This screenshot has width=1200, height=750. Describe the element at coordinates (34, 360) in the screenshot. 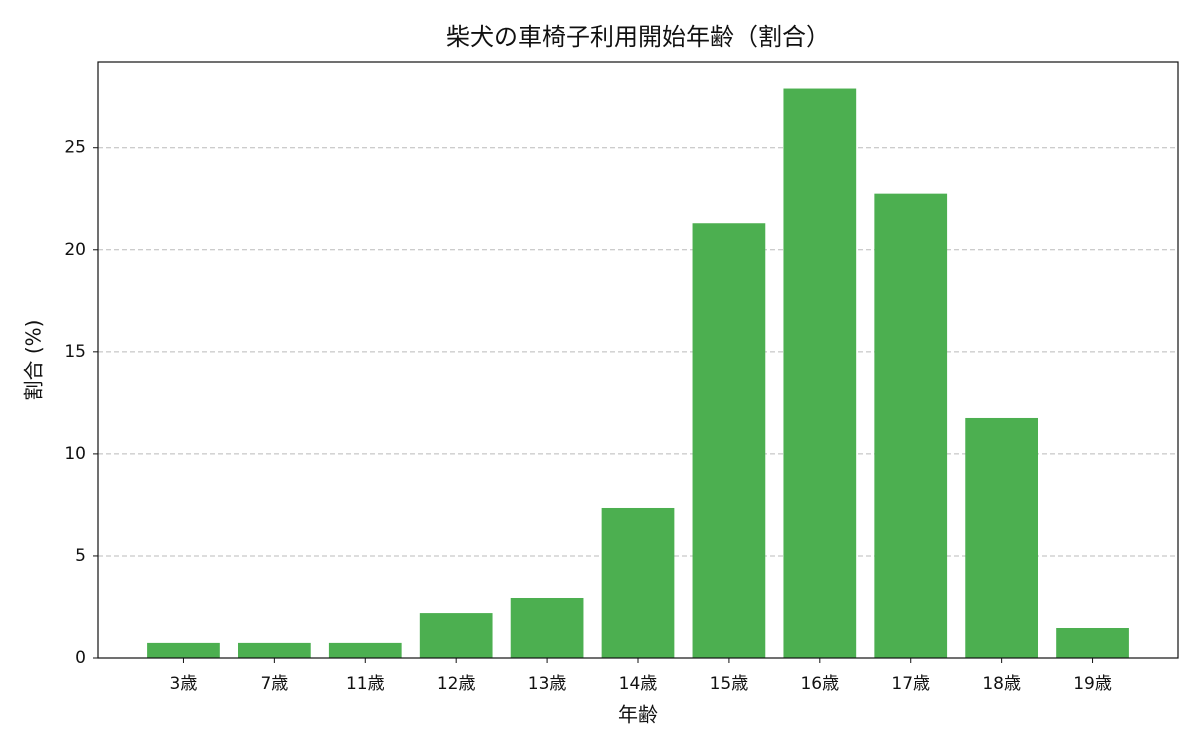

I see `y-axis-label: 割合 (%)` at that location.